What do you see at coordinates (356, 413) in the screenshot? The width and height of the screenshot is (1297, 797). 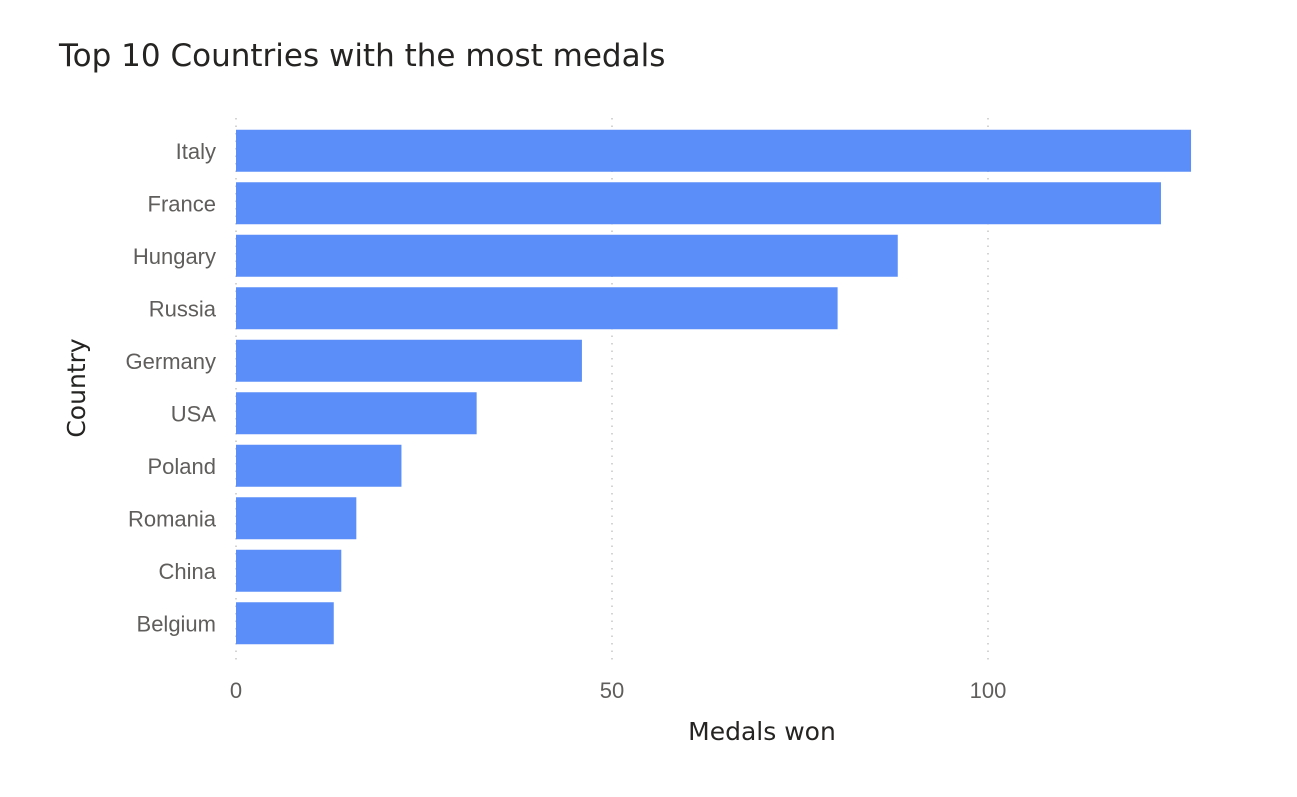 I see `bar-usa` at bounding box center [356, 413].